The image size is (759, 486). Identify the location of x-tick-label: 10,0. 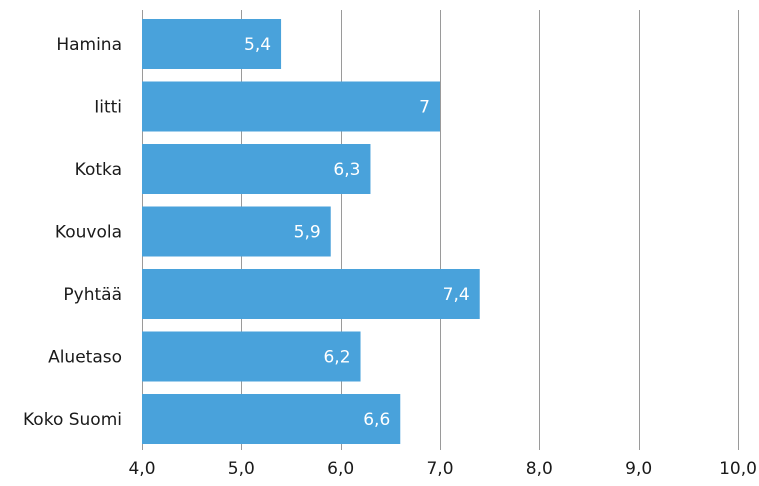
(738, 469).